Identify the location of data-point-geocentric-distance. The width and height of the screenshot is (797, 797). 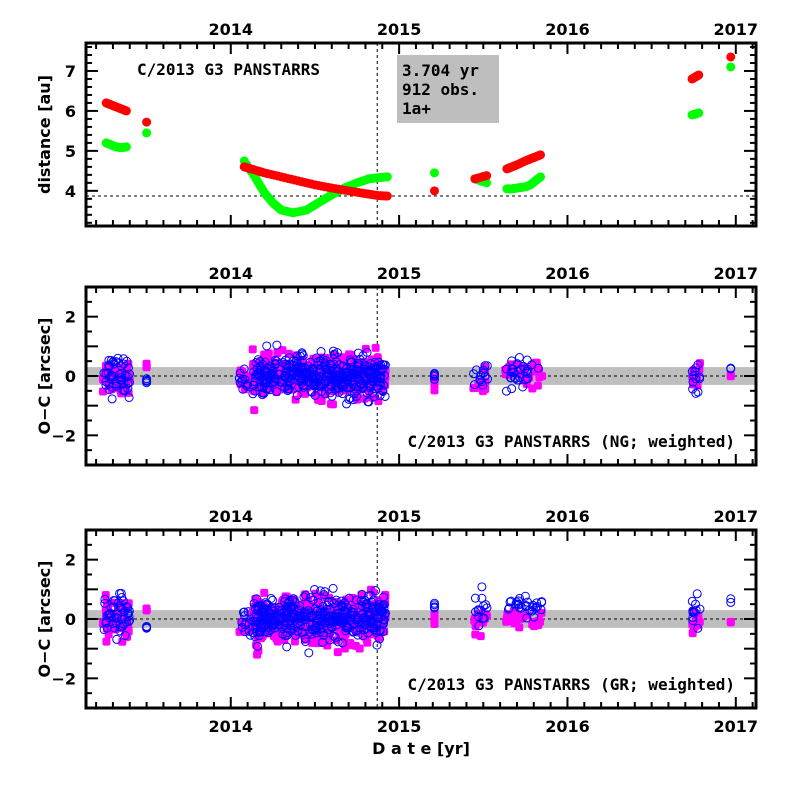
(126, 147).